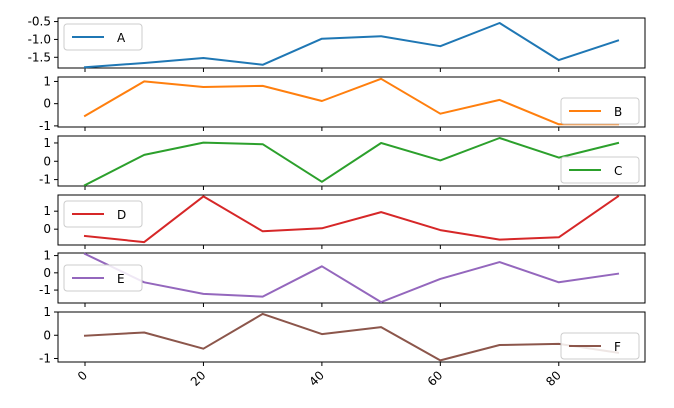 Image resolution: width=674 pixels, height=408 pixels. What do you see at coordinates (351, 45) in the screenshot?
I see `series-line-a` at bounding box center [351, 45].